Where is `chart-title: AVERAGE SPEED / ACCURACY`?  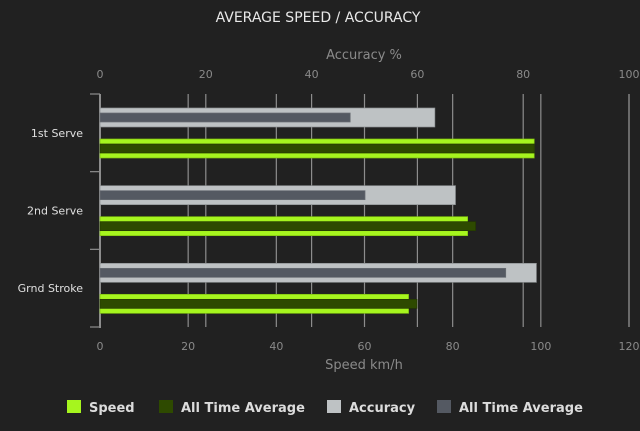
chart-title: AVERAGE SPEED / ACCURACY is located at coordinates (318, 18).